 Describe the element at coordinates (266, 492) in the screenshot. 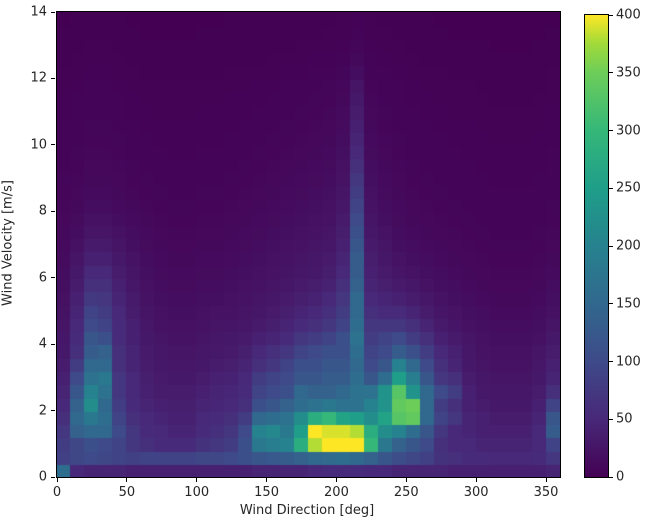

I see `x-tick-label: 150` at that location.